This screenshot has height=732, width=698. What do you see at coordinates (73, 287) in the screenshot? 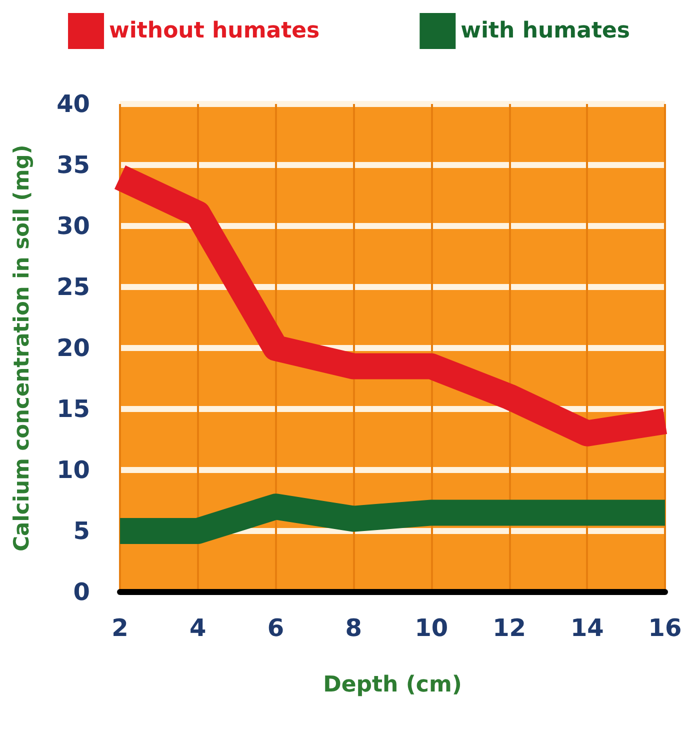
I see `y-tick-label: 25` at bounding box center [73, 287].